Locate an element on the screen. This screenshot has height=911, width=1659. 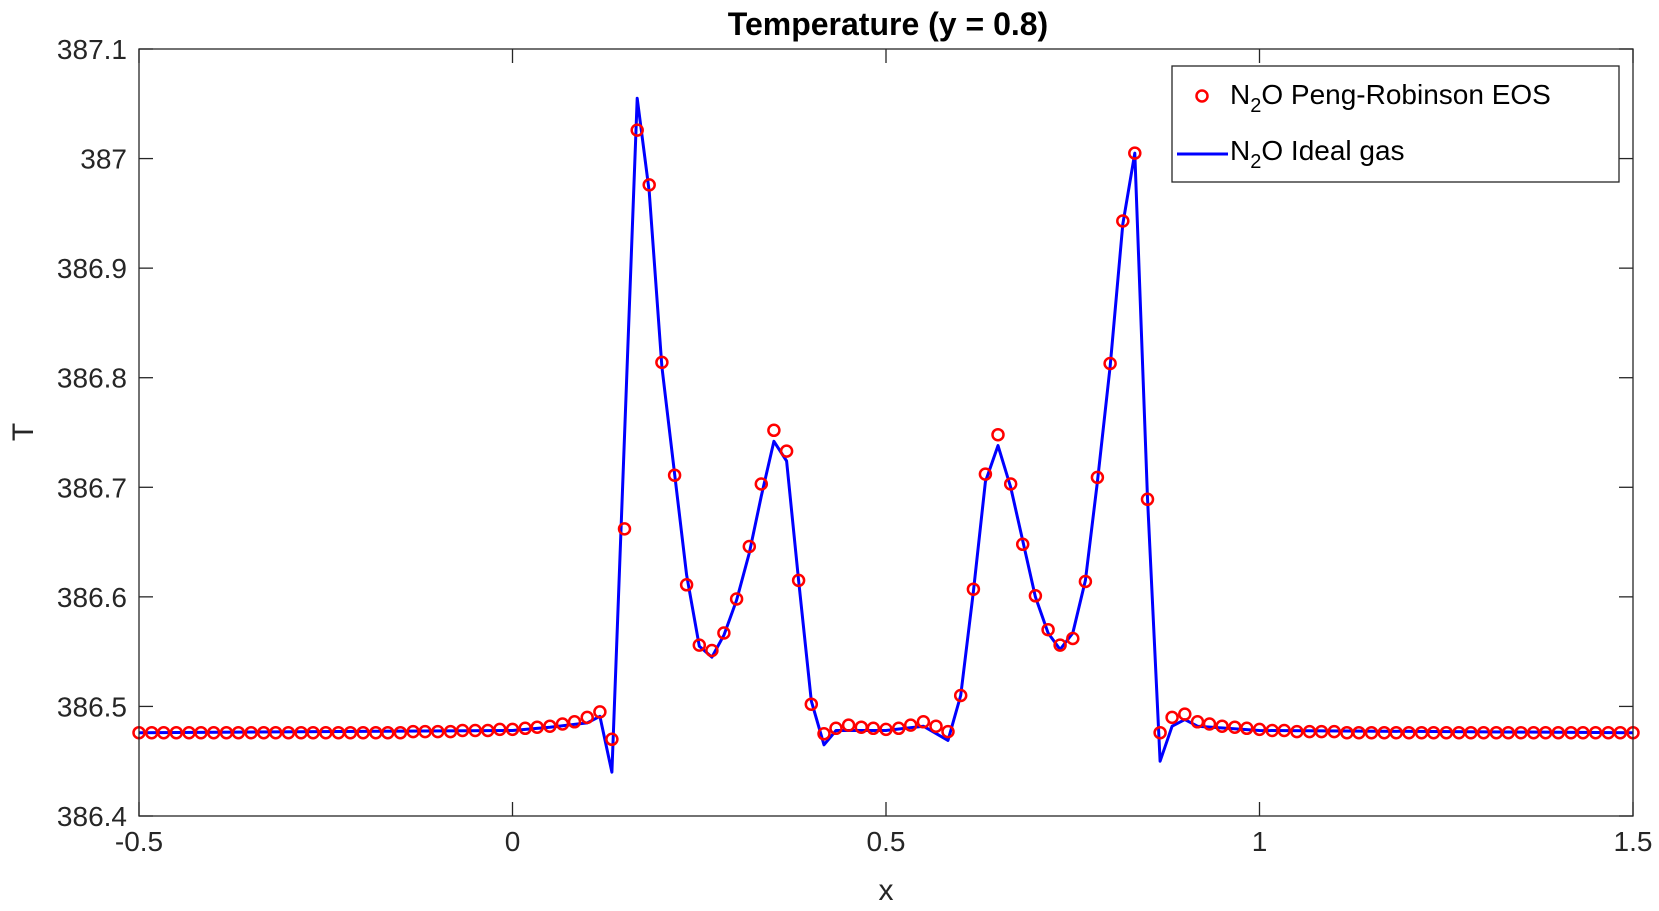
legend-box is located at coordinates (1395, 124).